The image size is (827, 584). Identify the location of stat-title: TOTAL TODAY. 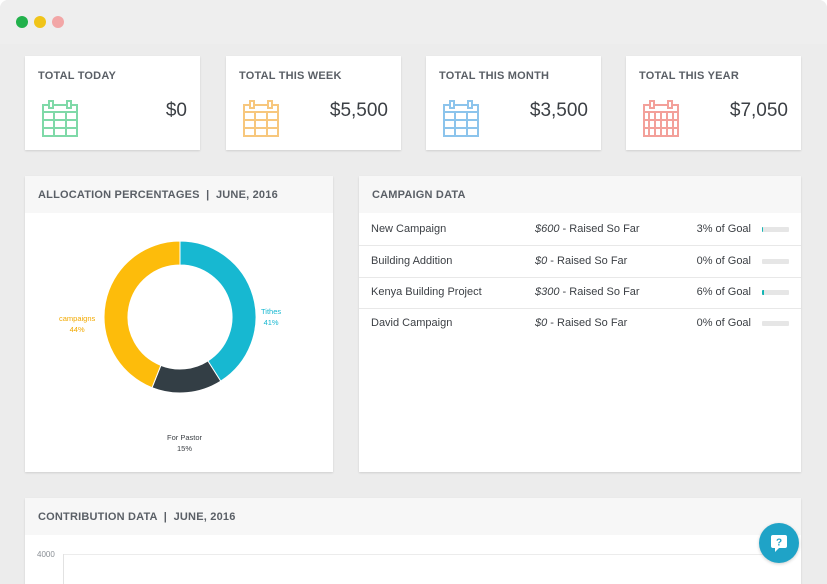
(77, 76).